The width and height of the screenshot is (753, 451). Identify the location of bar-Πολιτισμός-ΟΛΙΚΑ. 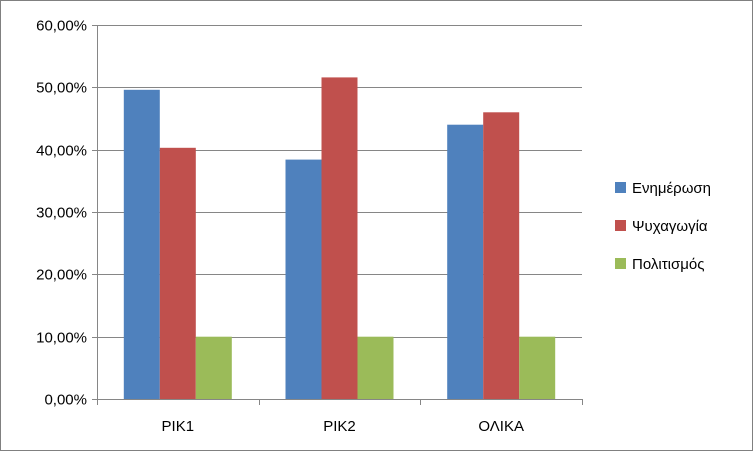
(537, 367).